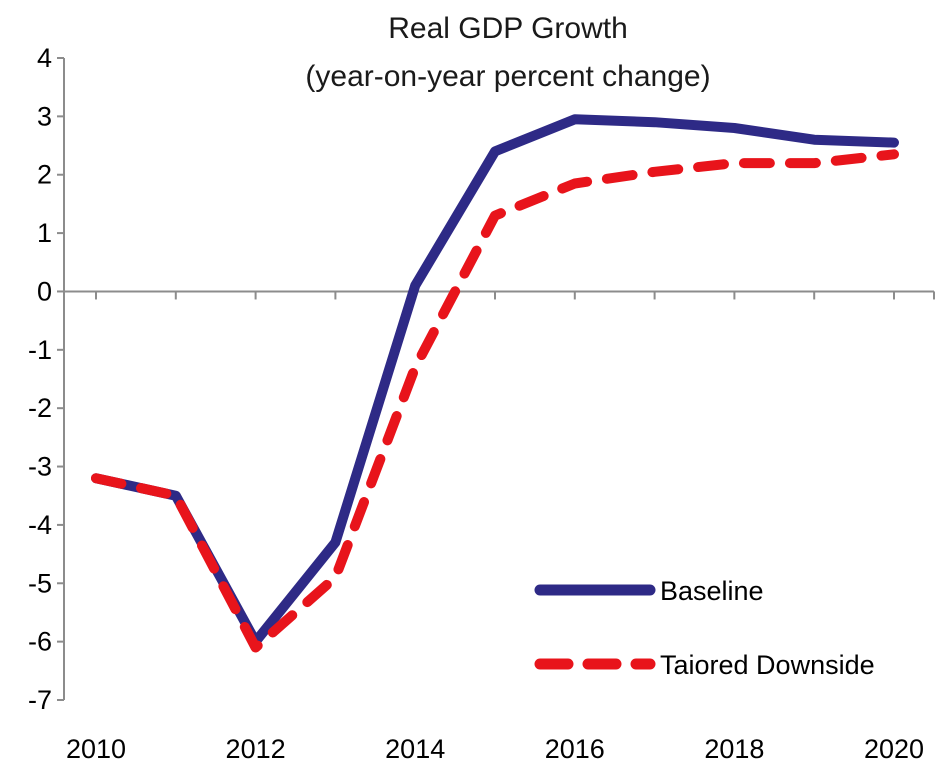 The image size is (948, 772). I want to click on y-tick-label: 1, so click(44, 233).